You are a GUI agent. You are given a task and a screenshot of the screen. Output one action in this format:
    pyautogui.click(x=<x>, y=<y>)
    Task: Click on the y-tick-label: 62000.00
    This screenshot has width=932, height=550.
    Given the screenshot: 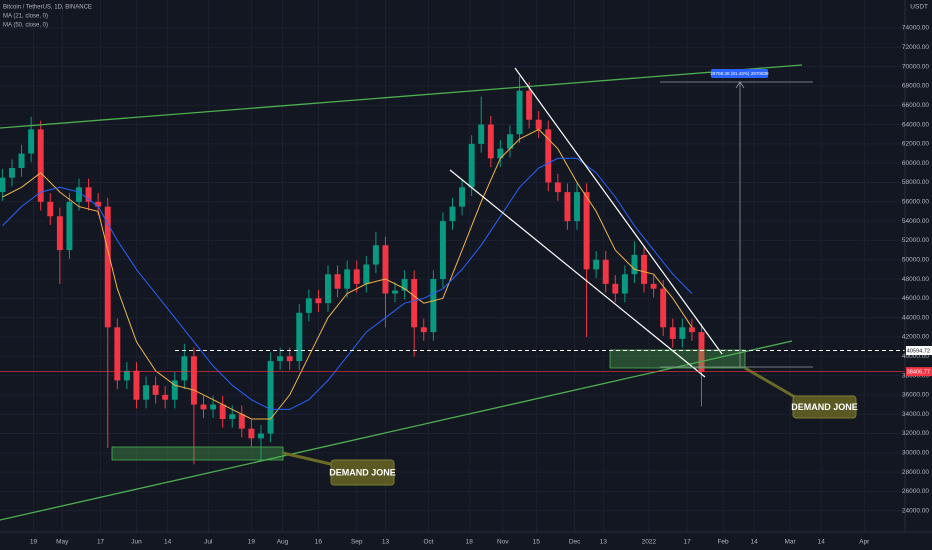 What is the action you would take?
    pyautogui.click(x=915, y=144)
    